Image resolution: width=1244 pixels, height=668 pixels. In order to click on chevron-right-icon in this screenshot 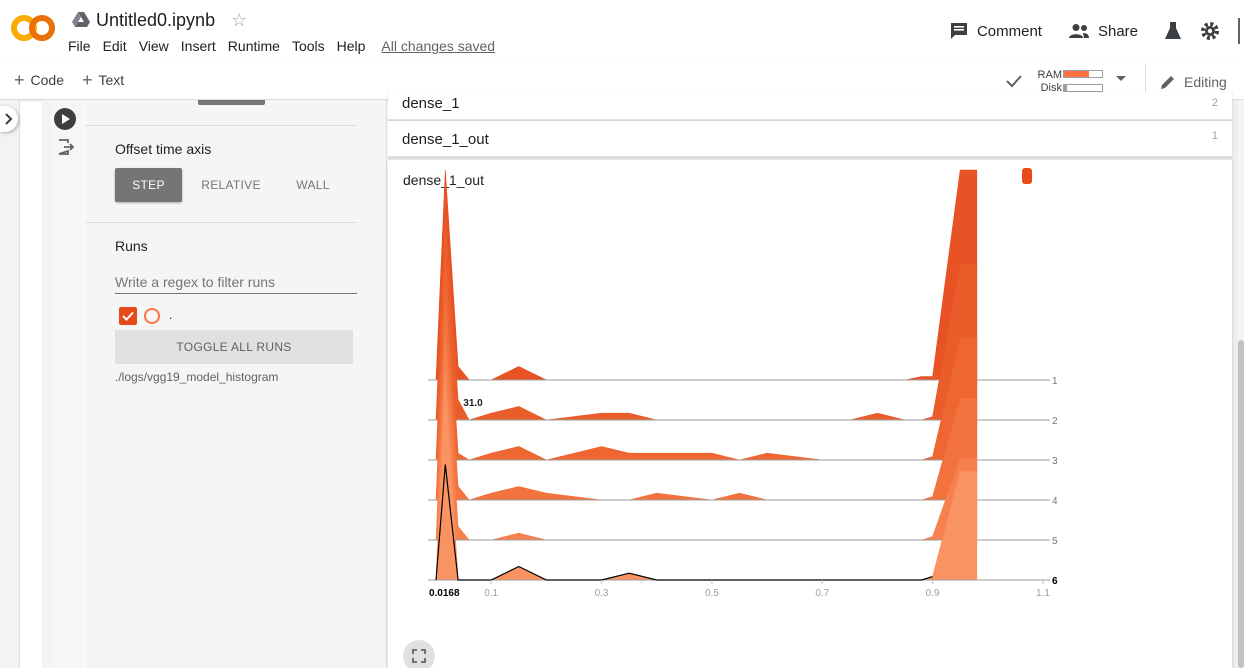, I will do `click(9, 119)`.